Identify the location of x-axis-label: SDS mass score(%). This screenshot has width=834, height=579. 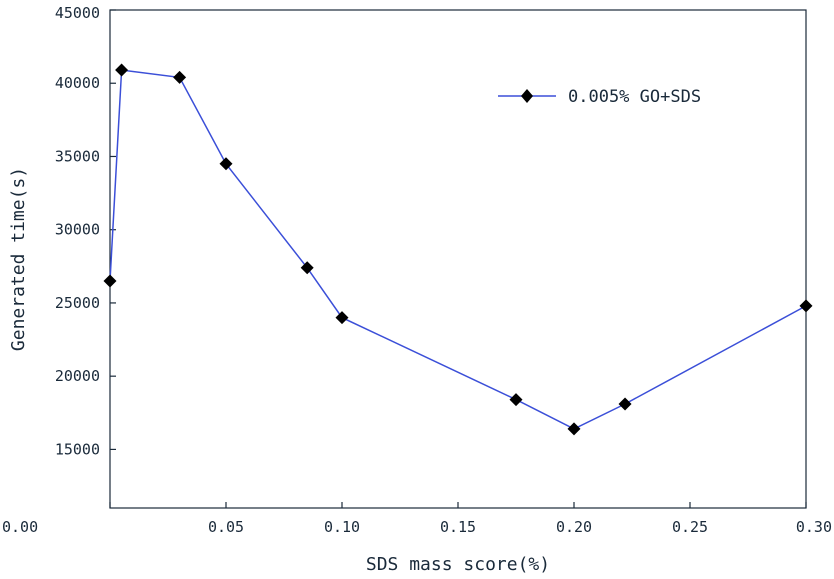
(458, 564).